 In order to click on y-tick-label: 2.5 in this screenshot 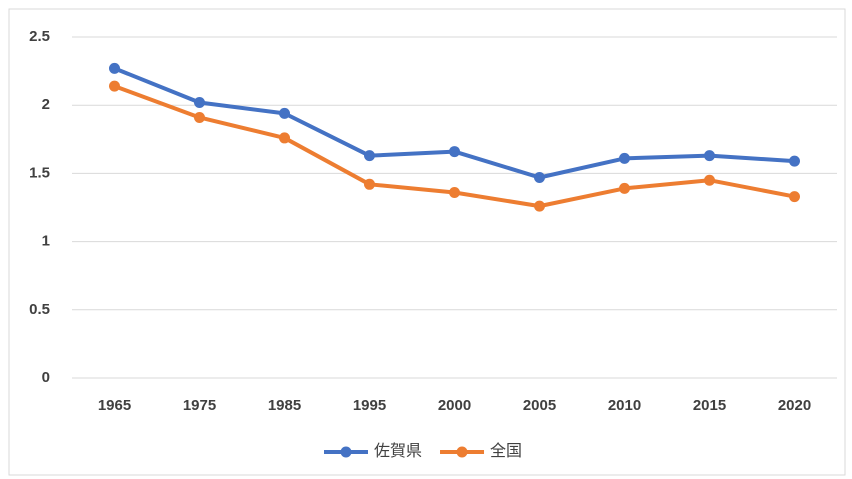, I will do `click(39, 36)`.